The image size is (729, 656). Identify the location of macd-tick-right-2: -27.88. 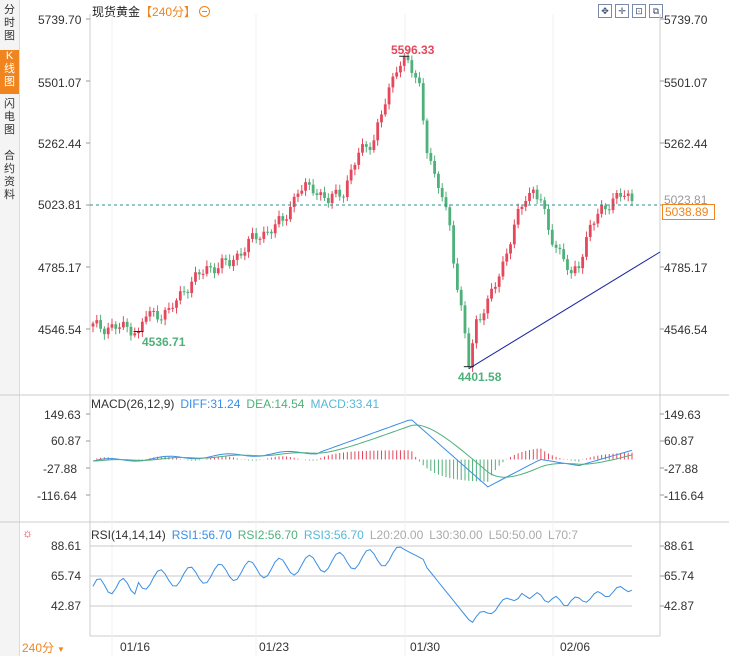
(681, 469).